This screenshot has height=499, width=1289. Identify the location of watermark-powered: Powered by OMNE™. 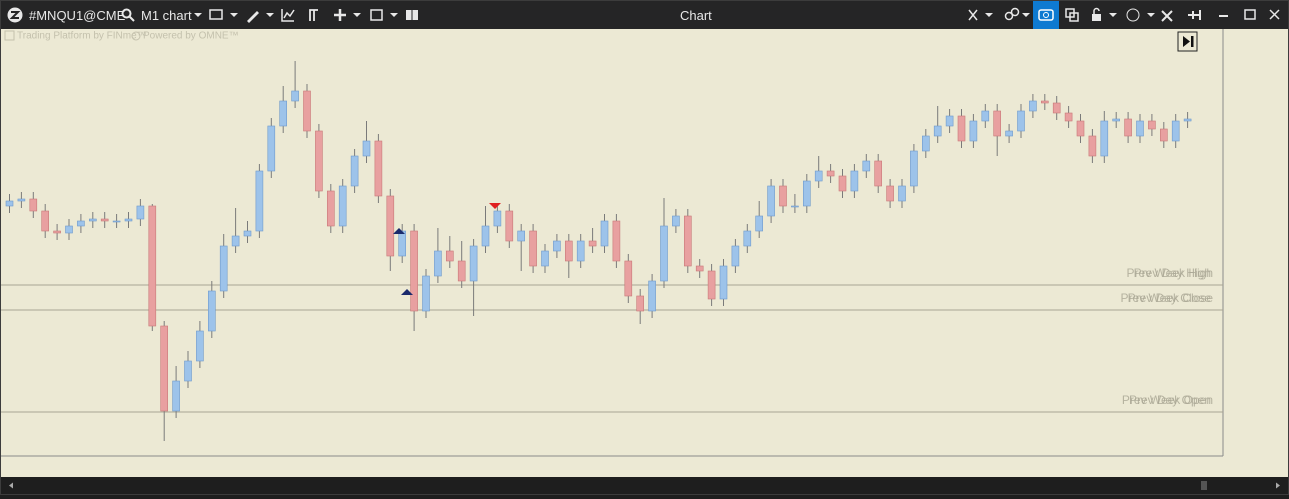
(191, 36).